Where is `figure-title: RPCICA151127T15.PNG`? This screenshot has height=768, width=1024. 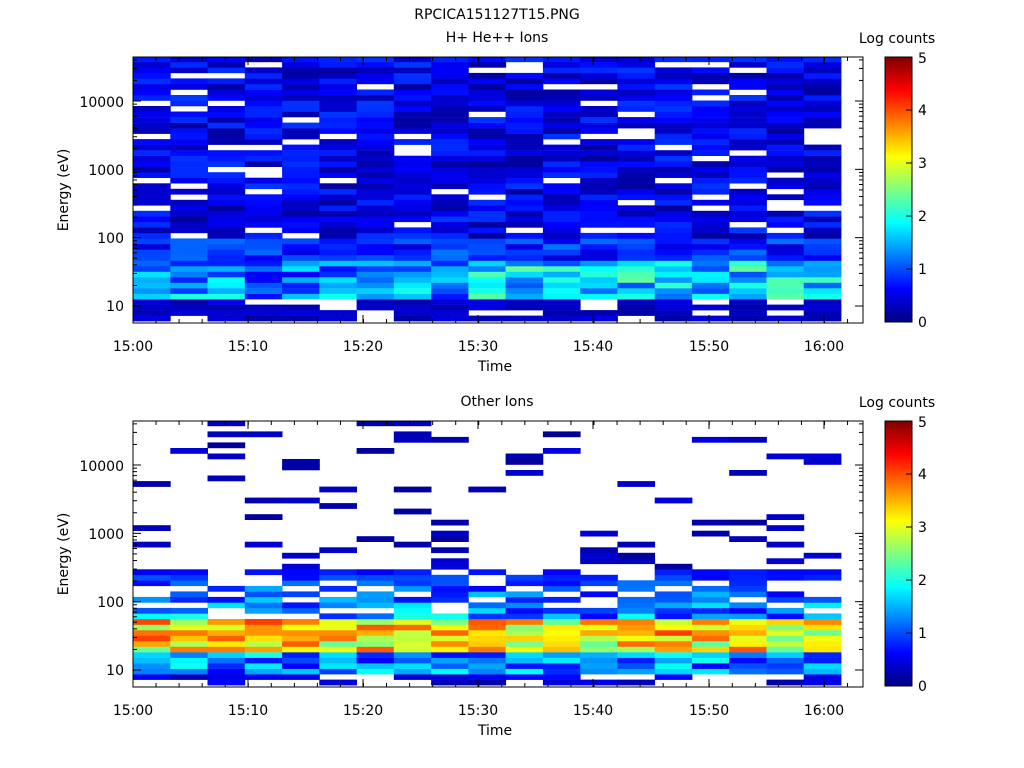
figure-title: RPCICA151127T15.PNG is located at coordinates (496, 15).